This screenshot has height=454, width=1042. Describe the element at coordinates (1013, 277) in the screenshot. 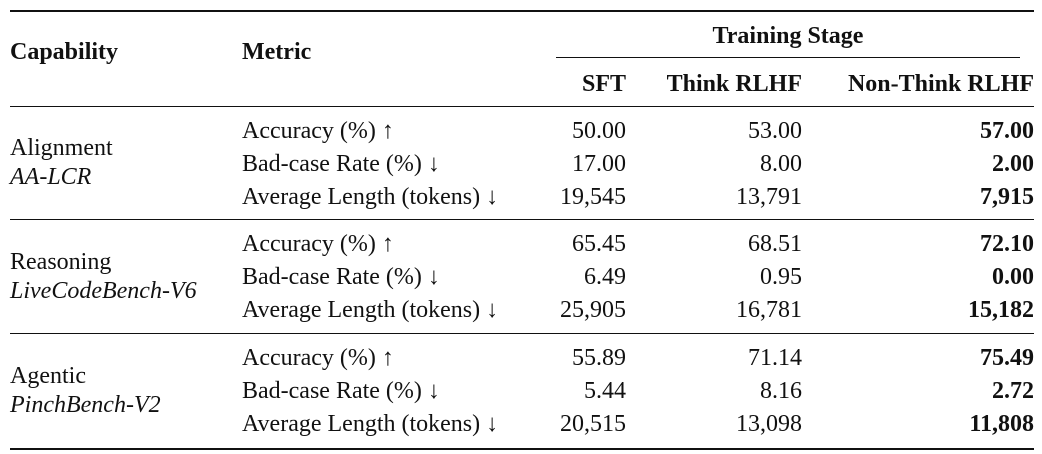

I see `non-think-rlhf-value: 0.00` at that location.